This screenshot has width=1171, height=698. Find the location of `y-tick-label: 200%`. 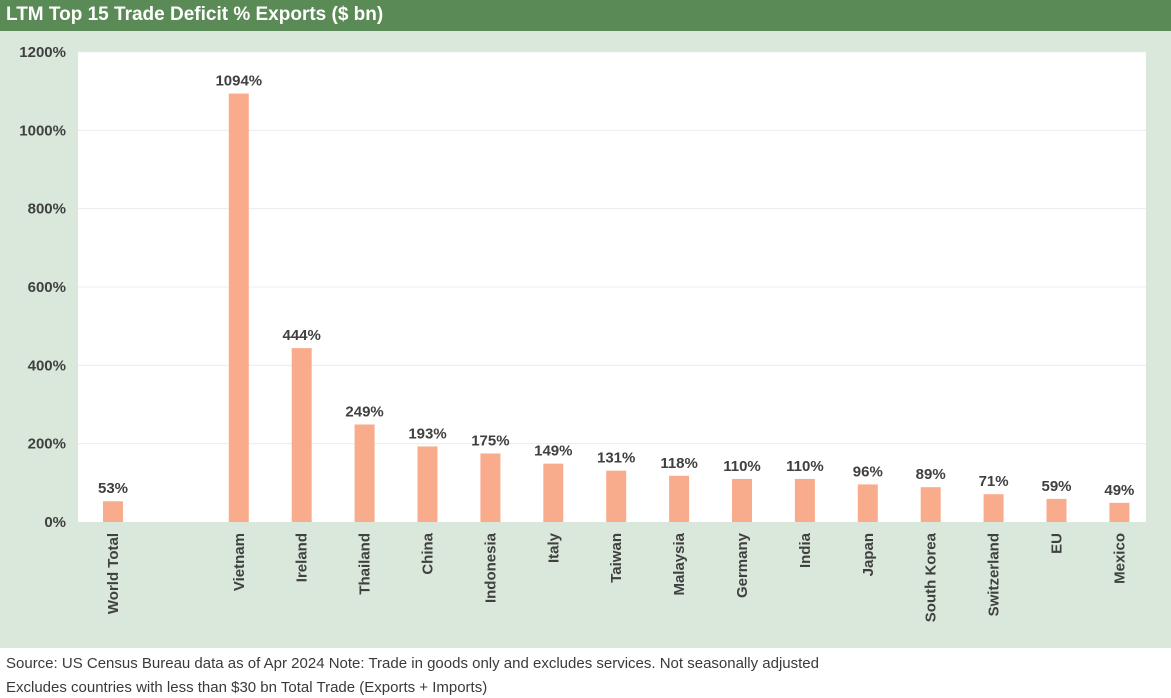

y-tick-label: 200% is located at coordinates (47, 444).